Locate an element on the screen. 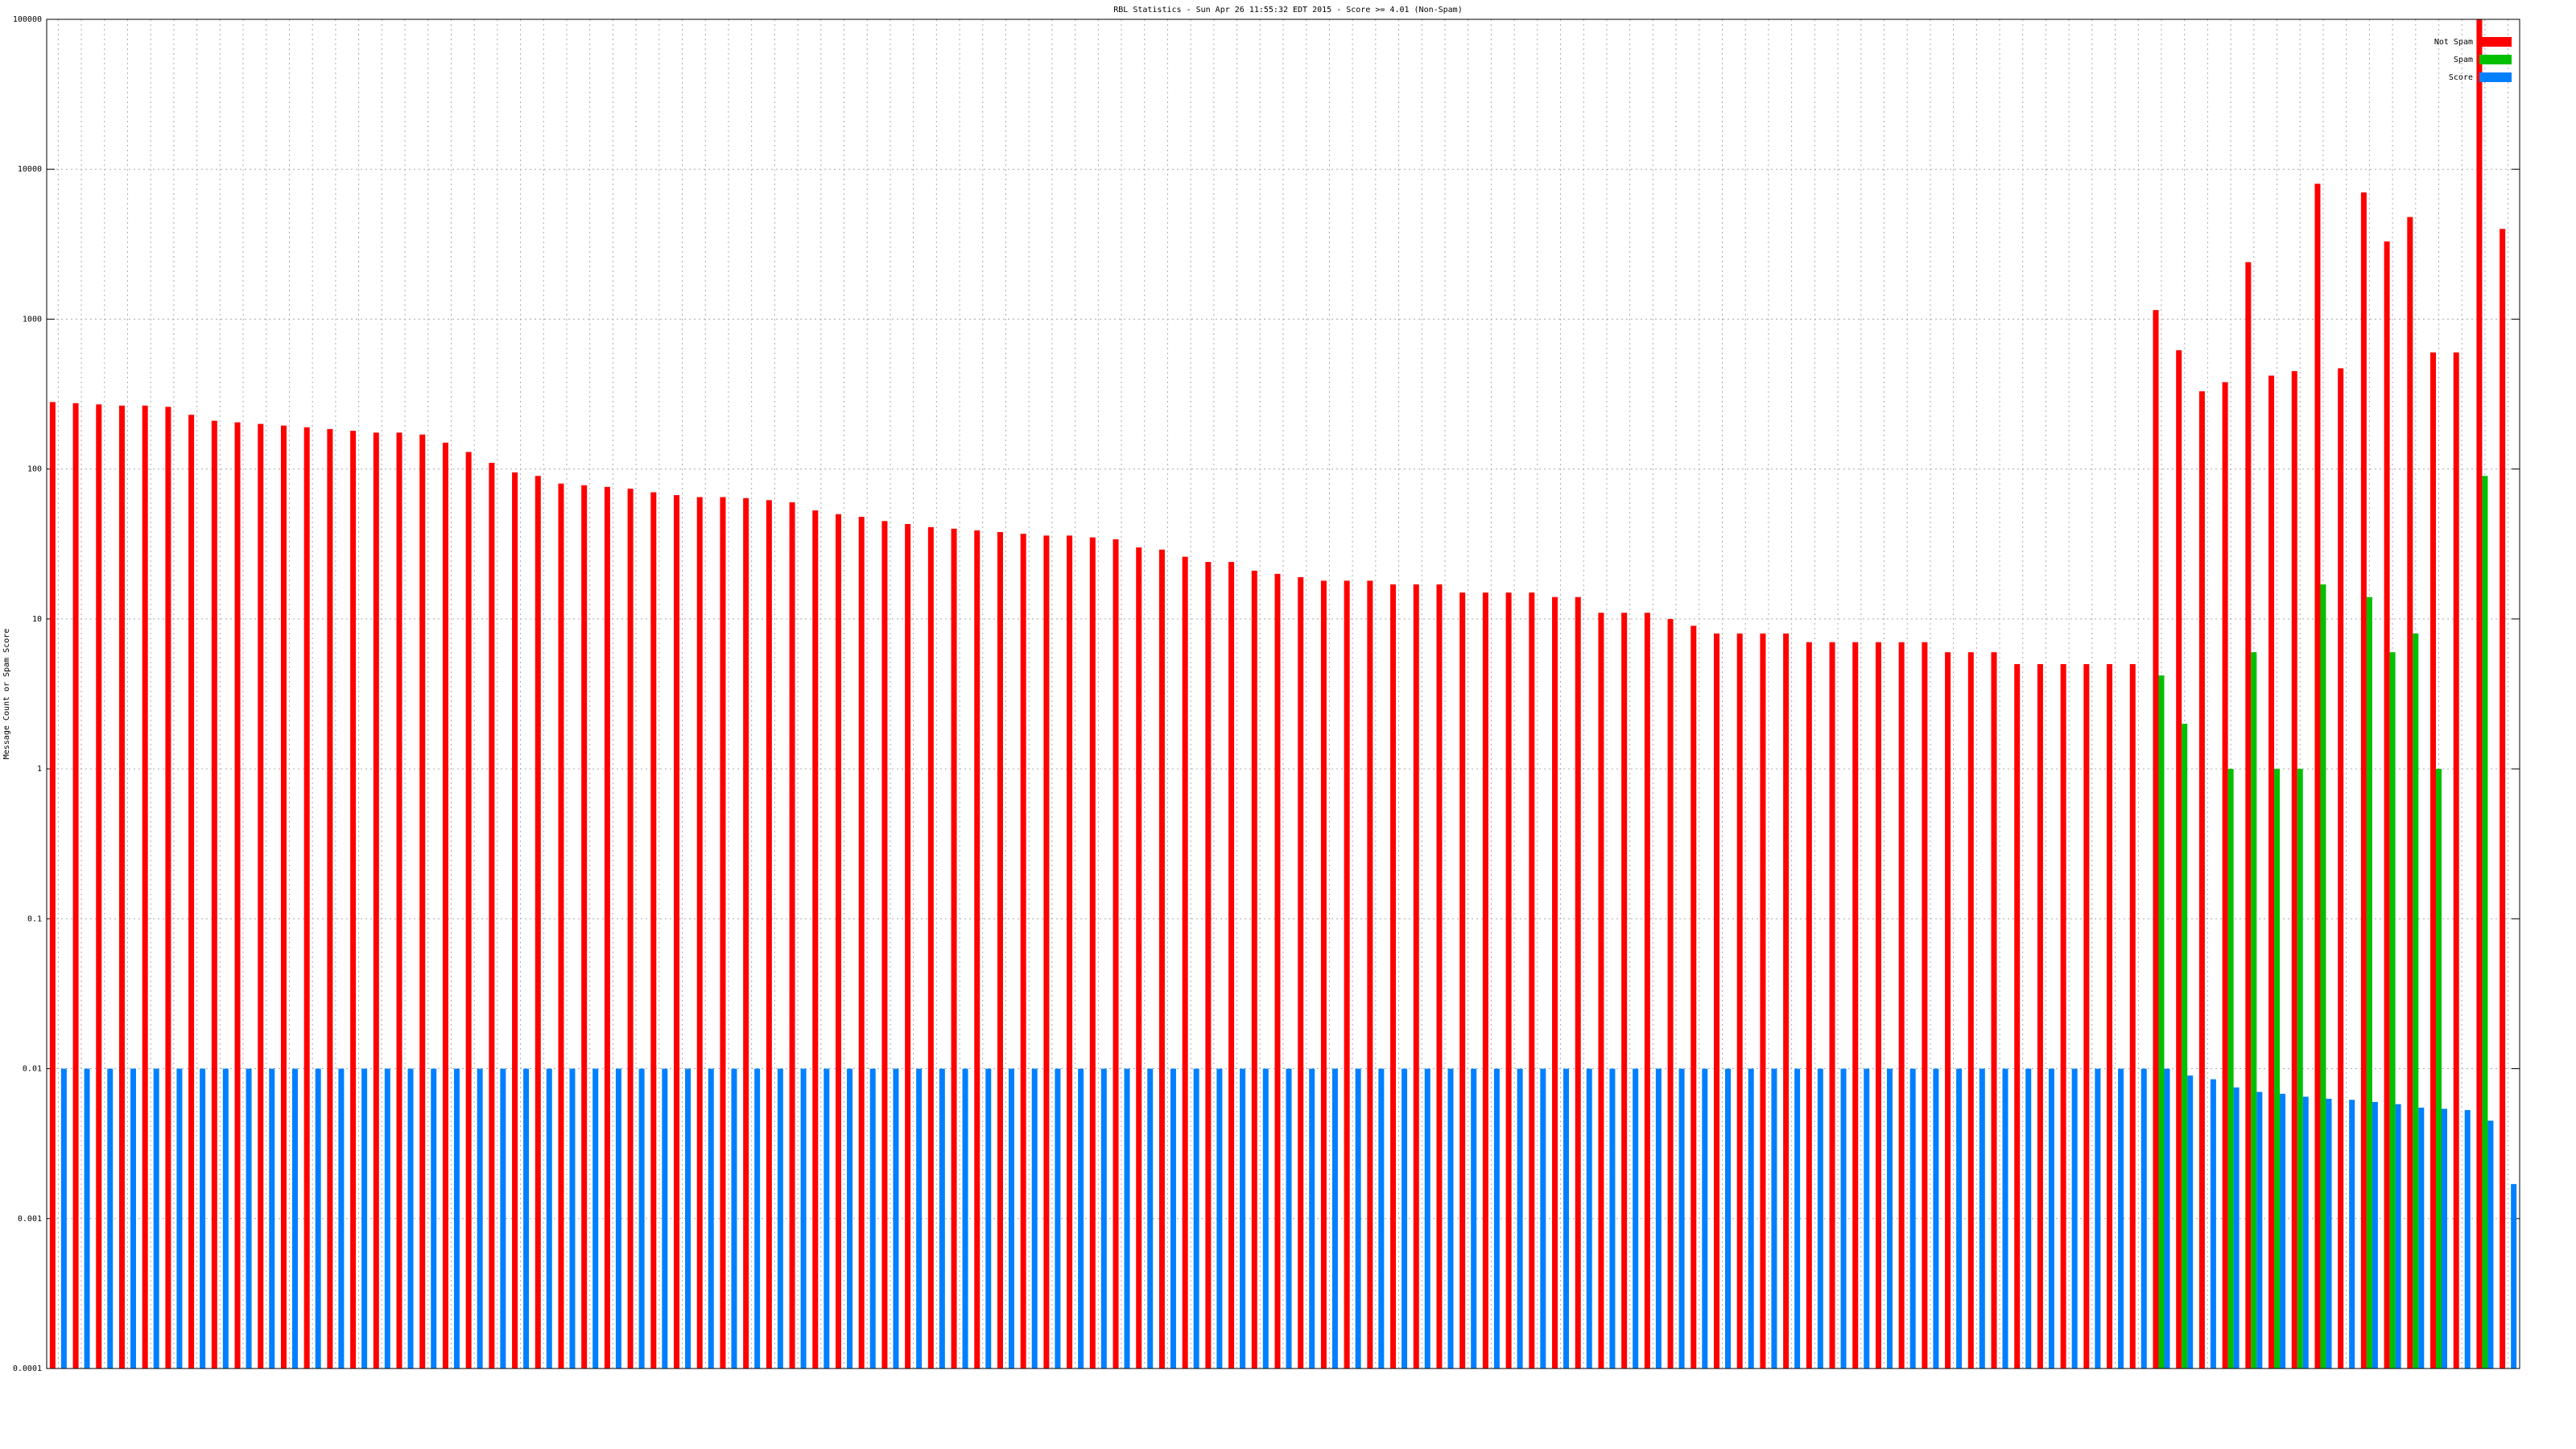 The height and width of the screenshot is (1449, 2576). y-tick-label: 100 is located at coordinates (34, 469).